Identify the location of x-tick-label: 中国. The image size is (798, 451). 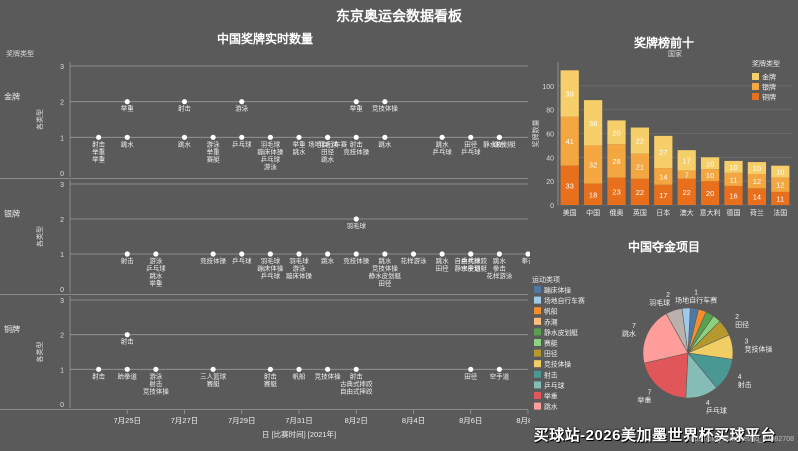
(593, 212).